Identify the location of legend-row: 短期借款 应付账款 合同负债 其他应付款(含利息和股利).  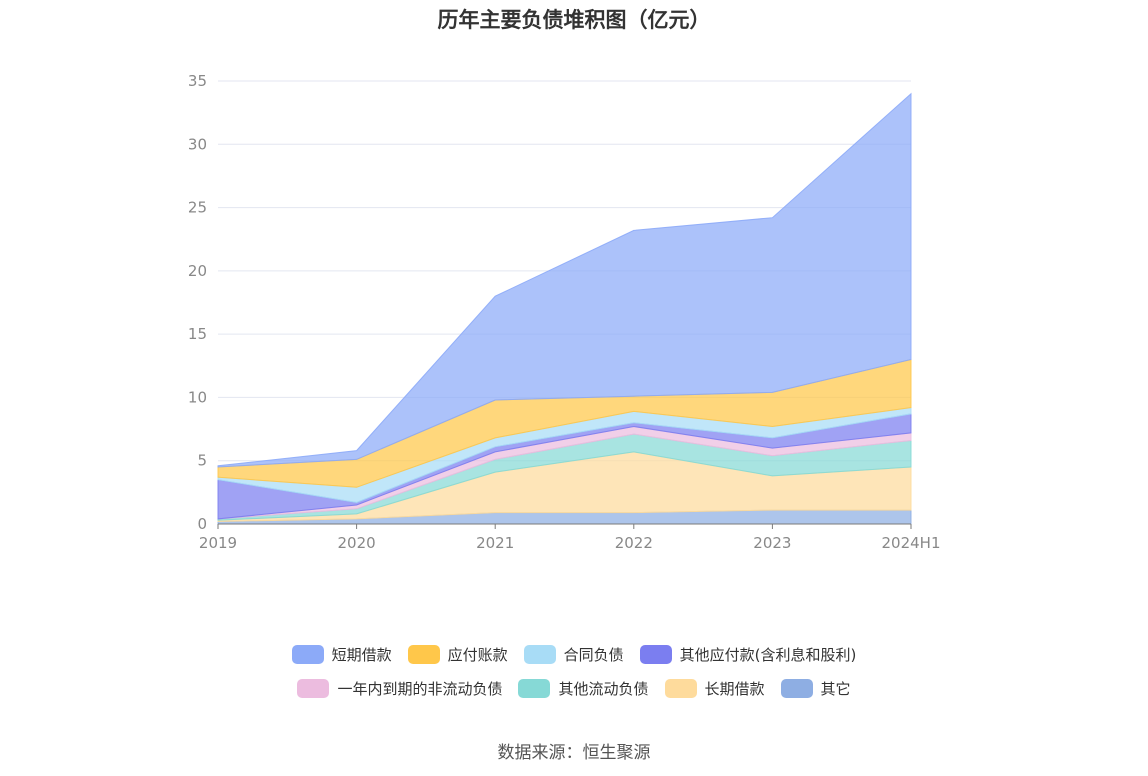
(574, 654).